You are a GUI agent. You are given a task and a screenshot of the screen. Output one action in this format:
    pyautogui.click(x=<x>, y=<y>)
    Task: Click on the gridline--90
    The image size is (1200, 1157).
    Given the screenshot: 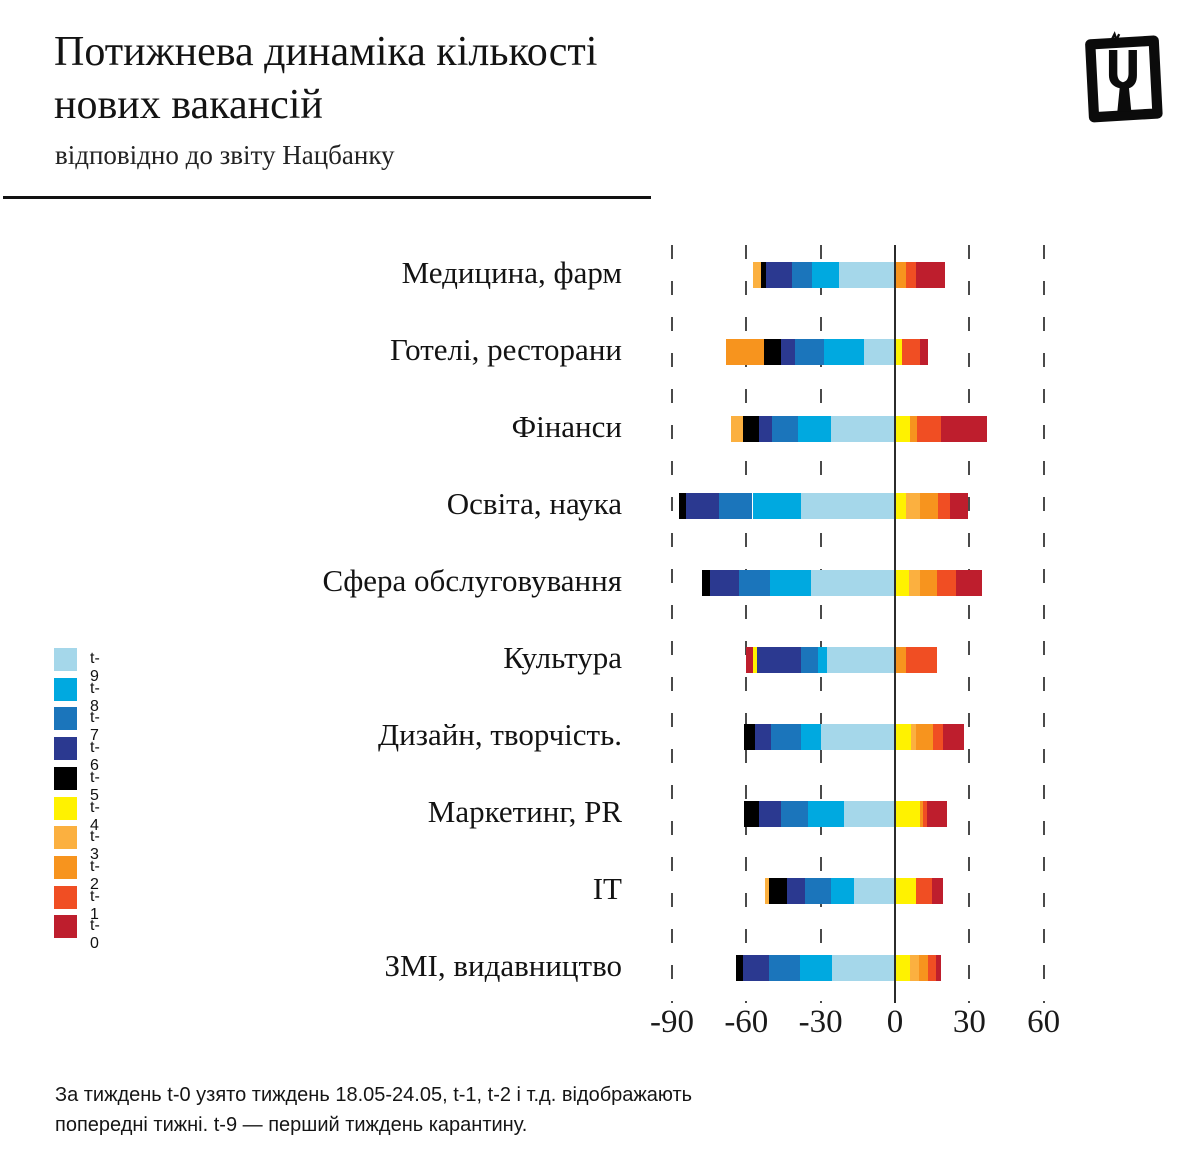 What is the action you would take?
    pyautogui.click(x=671, y=624)
    